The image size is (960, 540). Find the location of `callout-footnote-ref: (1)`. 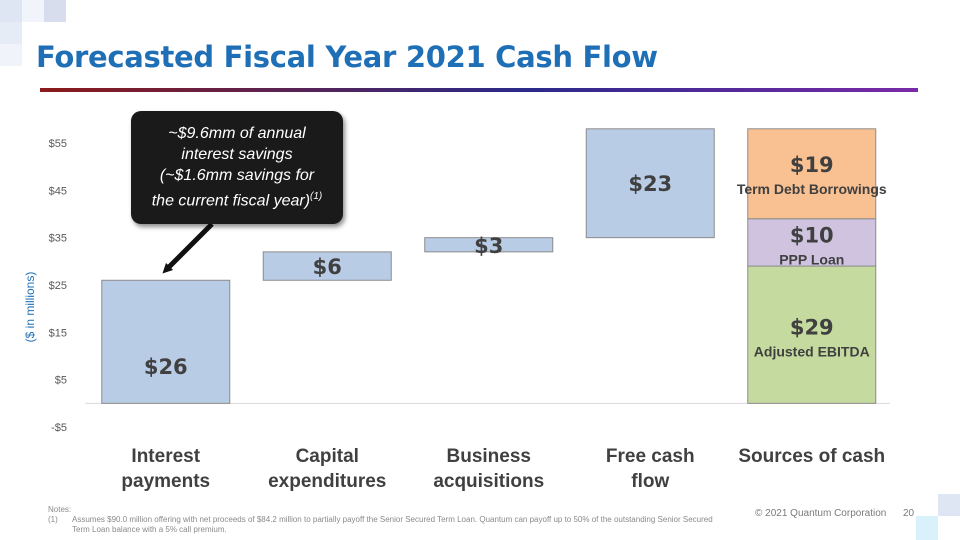

callout-footnote-ref: (1) is located at coordinates (316, 197).